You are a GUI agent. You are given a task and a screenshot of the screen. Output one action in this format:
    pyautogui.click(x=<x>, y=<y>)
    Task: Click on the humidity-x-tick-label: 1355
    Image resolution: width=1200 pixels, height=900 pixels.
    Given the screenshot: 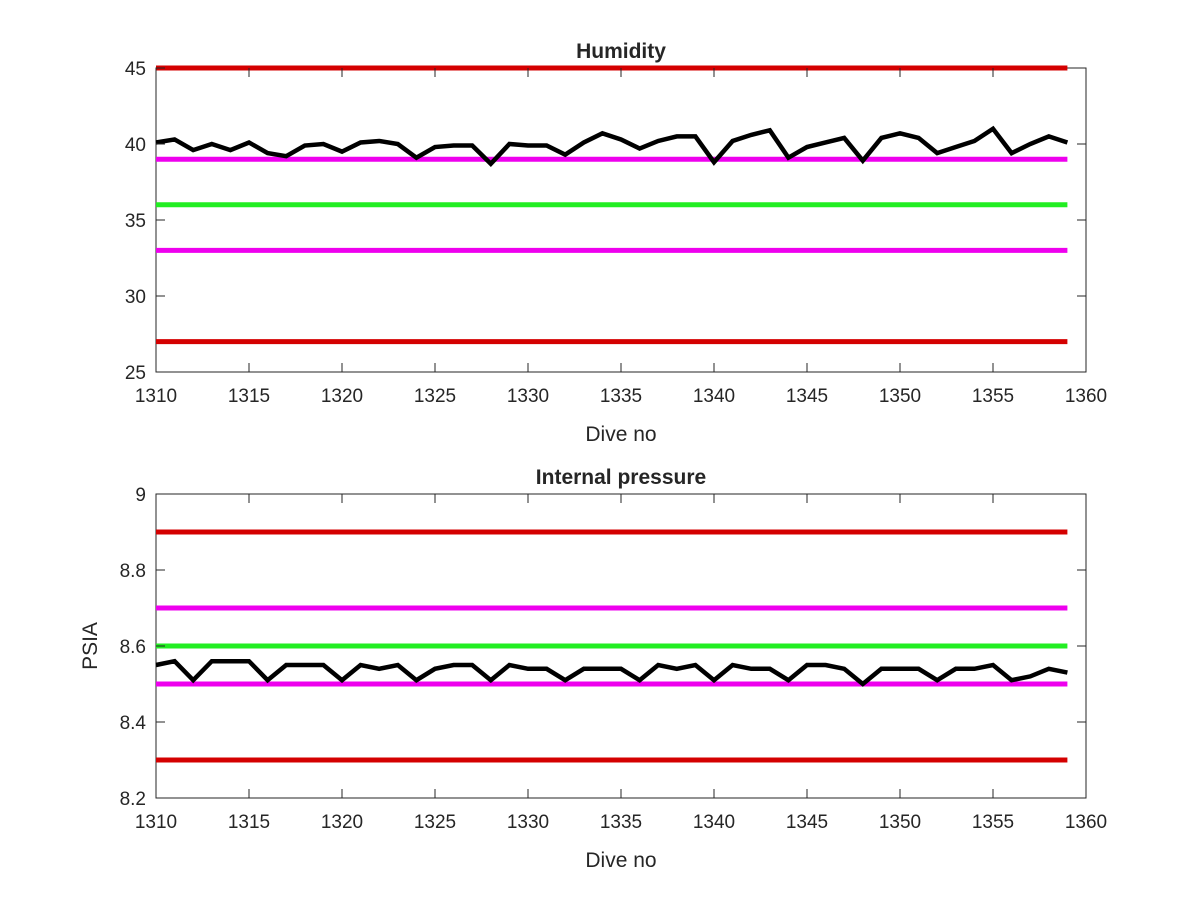 What is the action you would take?
    pyautogui.click(x=993, y=396)
    